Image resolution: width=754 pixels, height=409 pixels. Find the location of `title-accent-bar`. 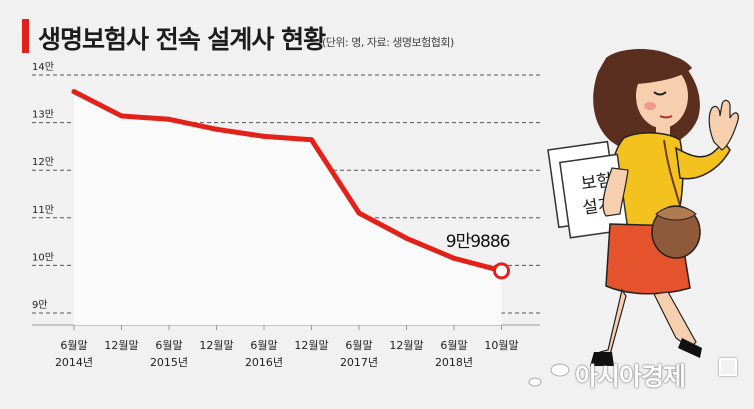

title-accent-bar is located at coordinates (25, 36).